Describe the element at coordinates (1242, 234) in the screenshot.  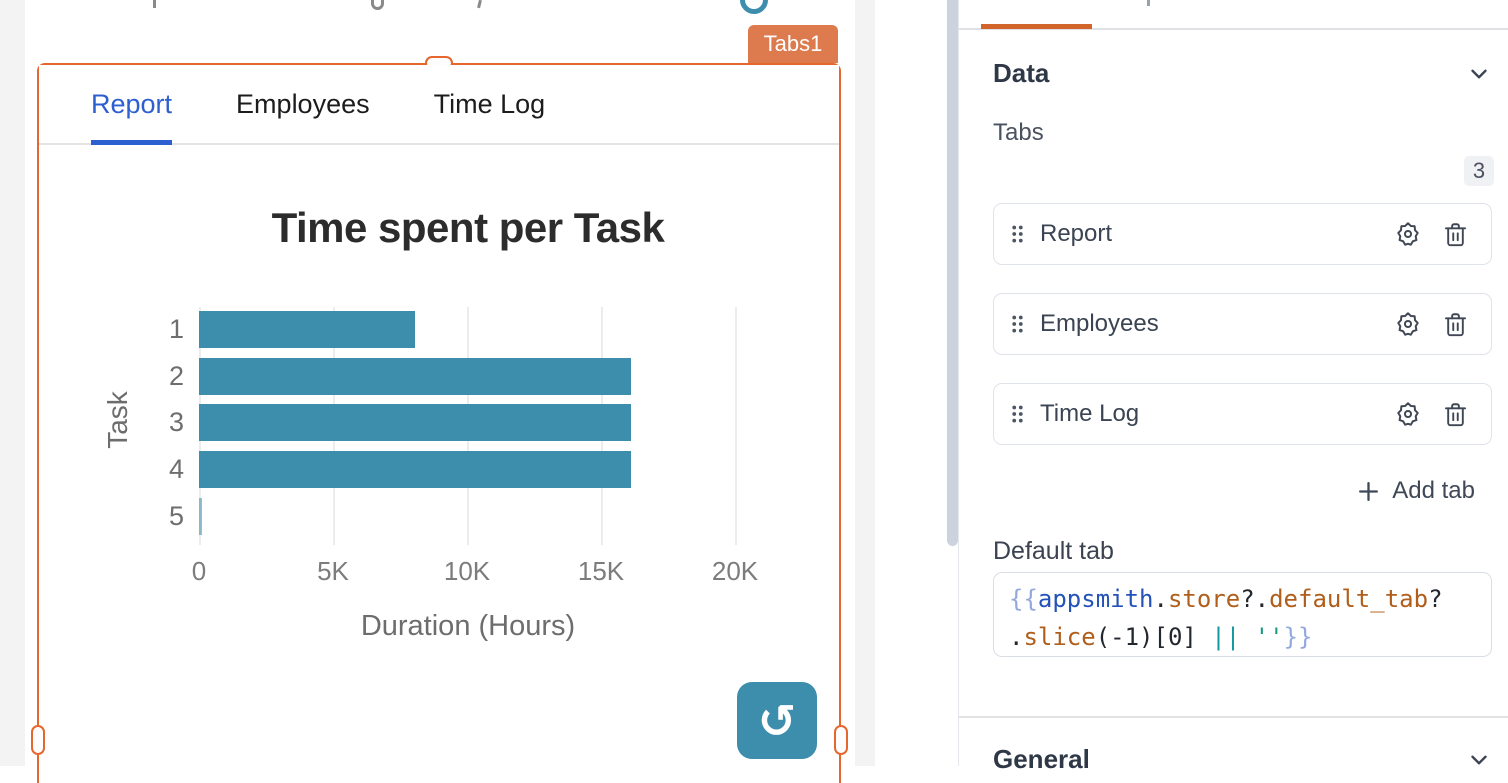
I see `tab-list-item-report: Report` at that location.